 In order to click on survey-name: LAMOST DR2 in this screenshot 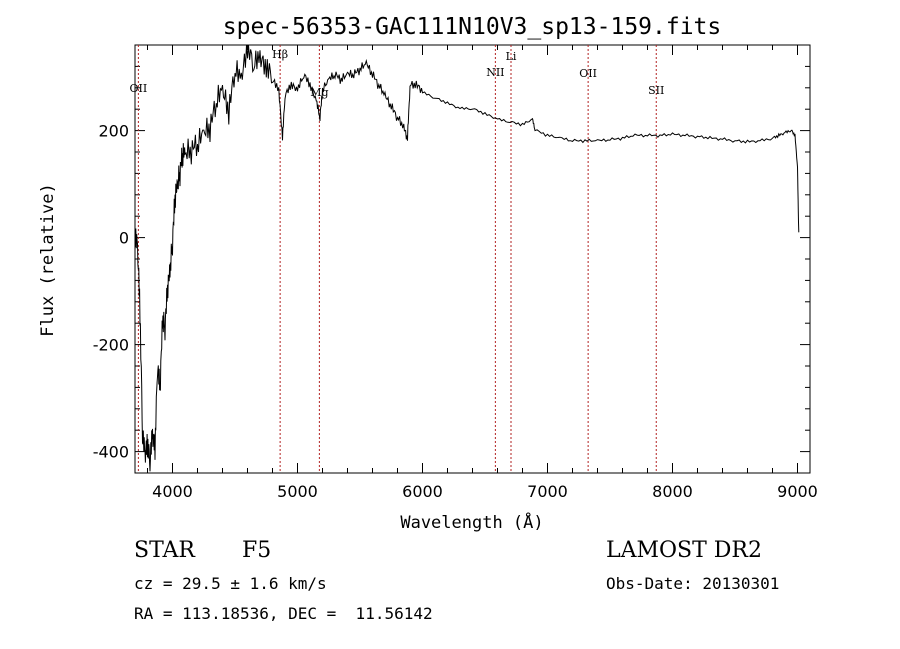, I will do `click(684, 550)`.